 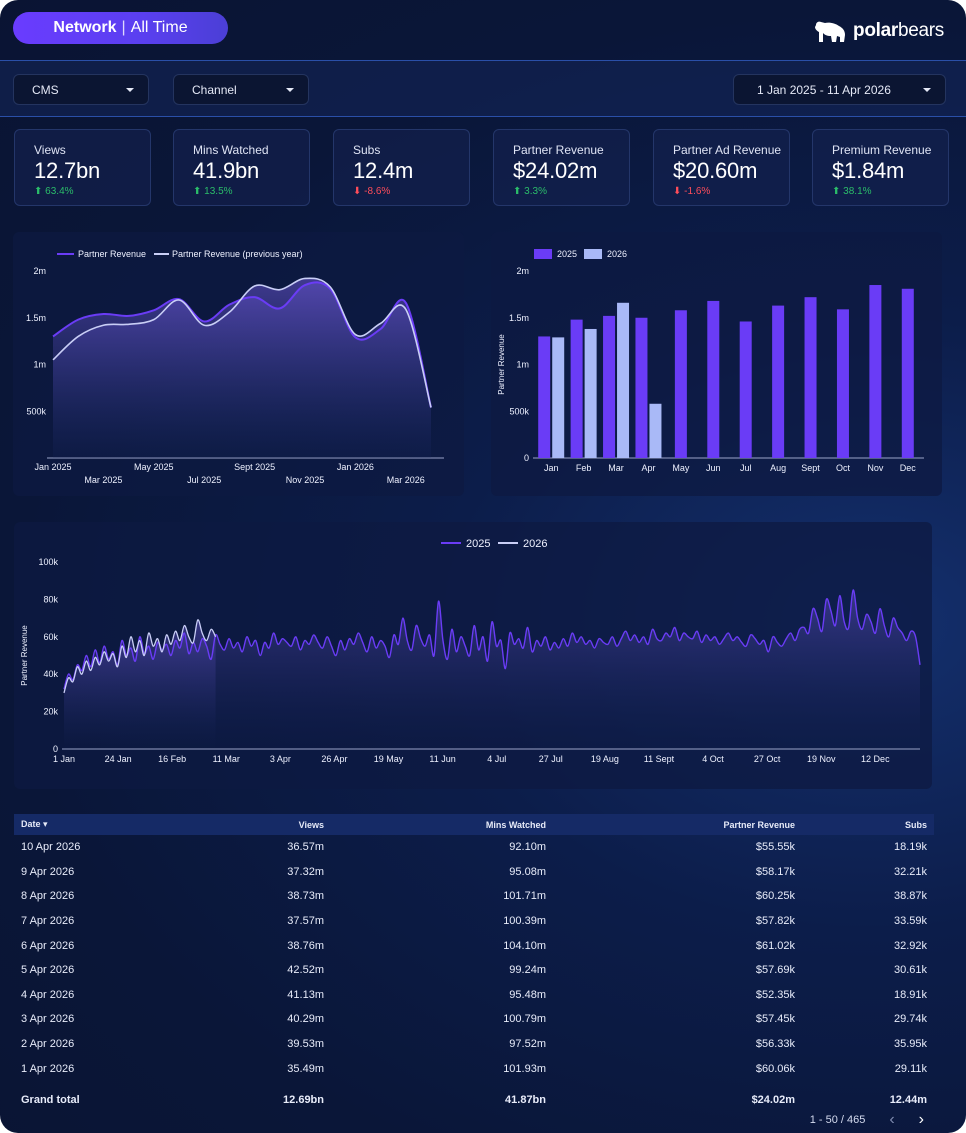 What do you see at coordinates (810, 377) in the screenshot?
I see `bar-2025-sept` at bounding box center [810, 377].